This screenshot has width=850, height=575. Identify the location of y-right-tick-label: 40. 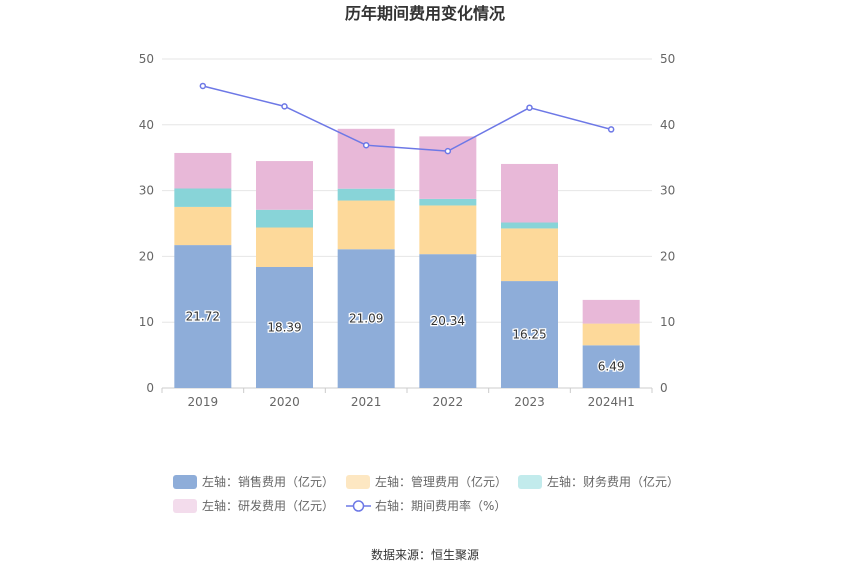
(667, 125).